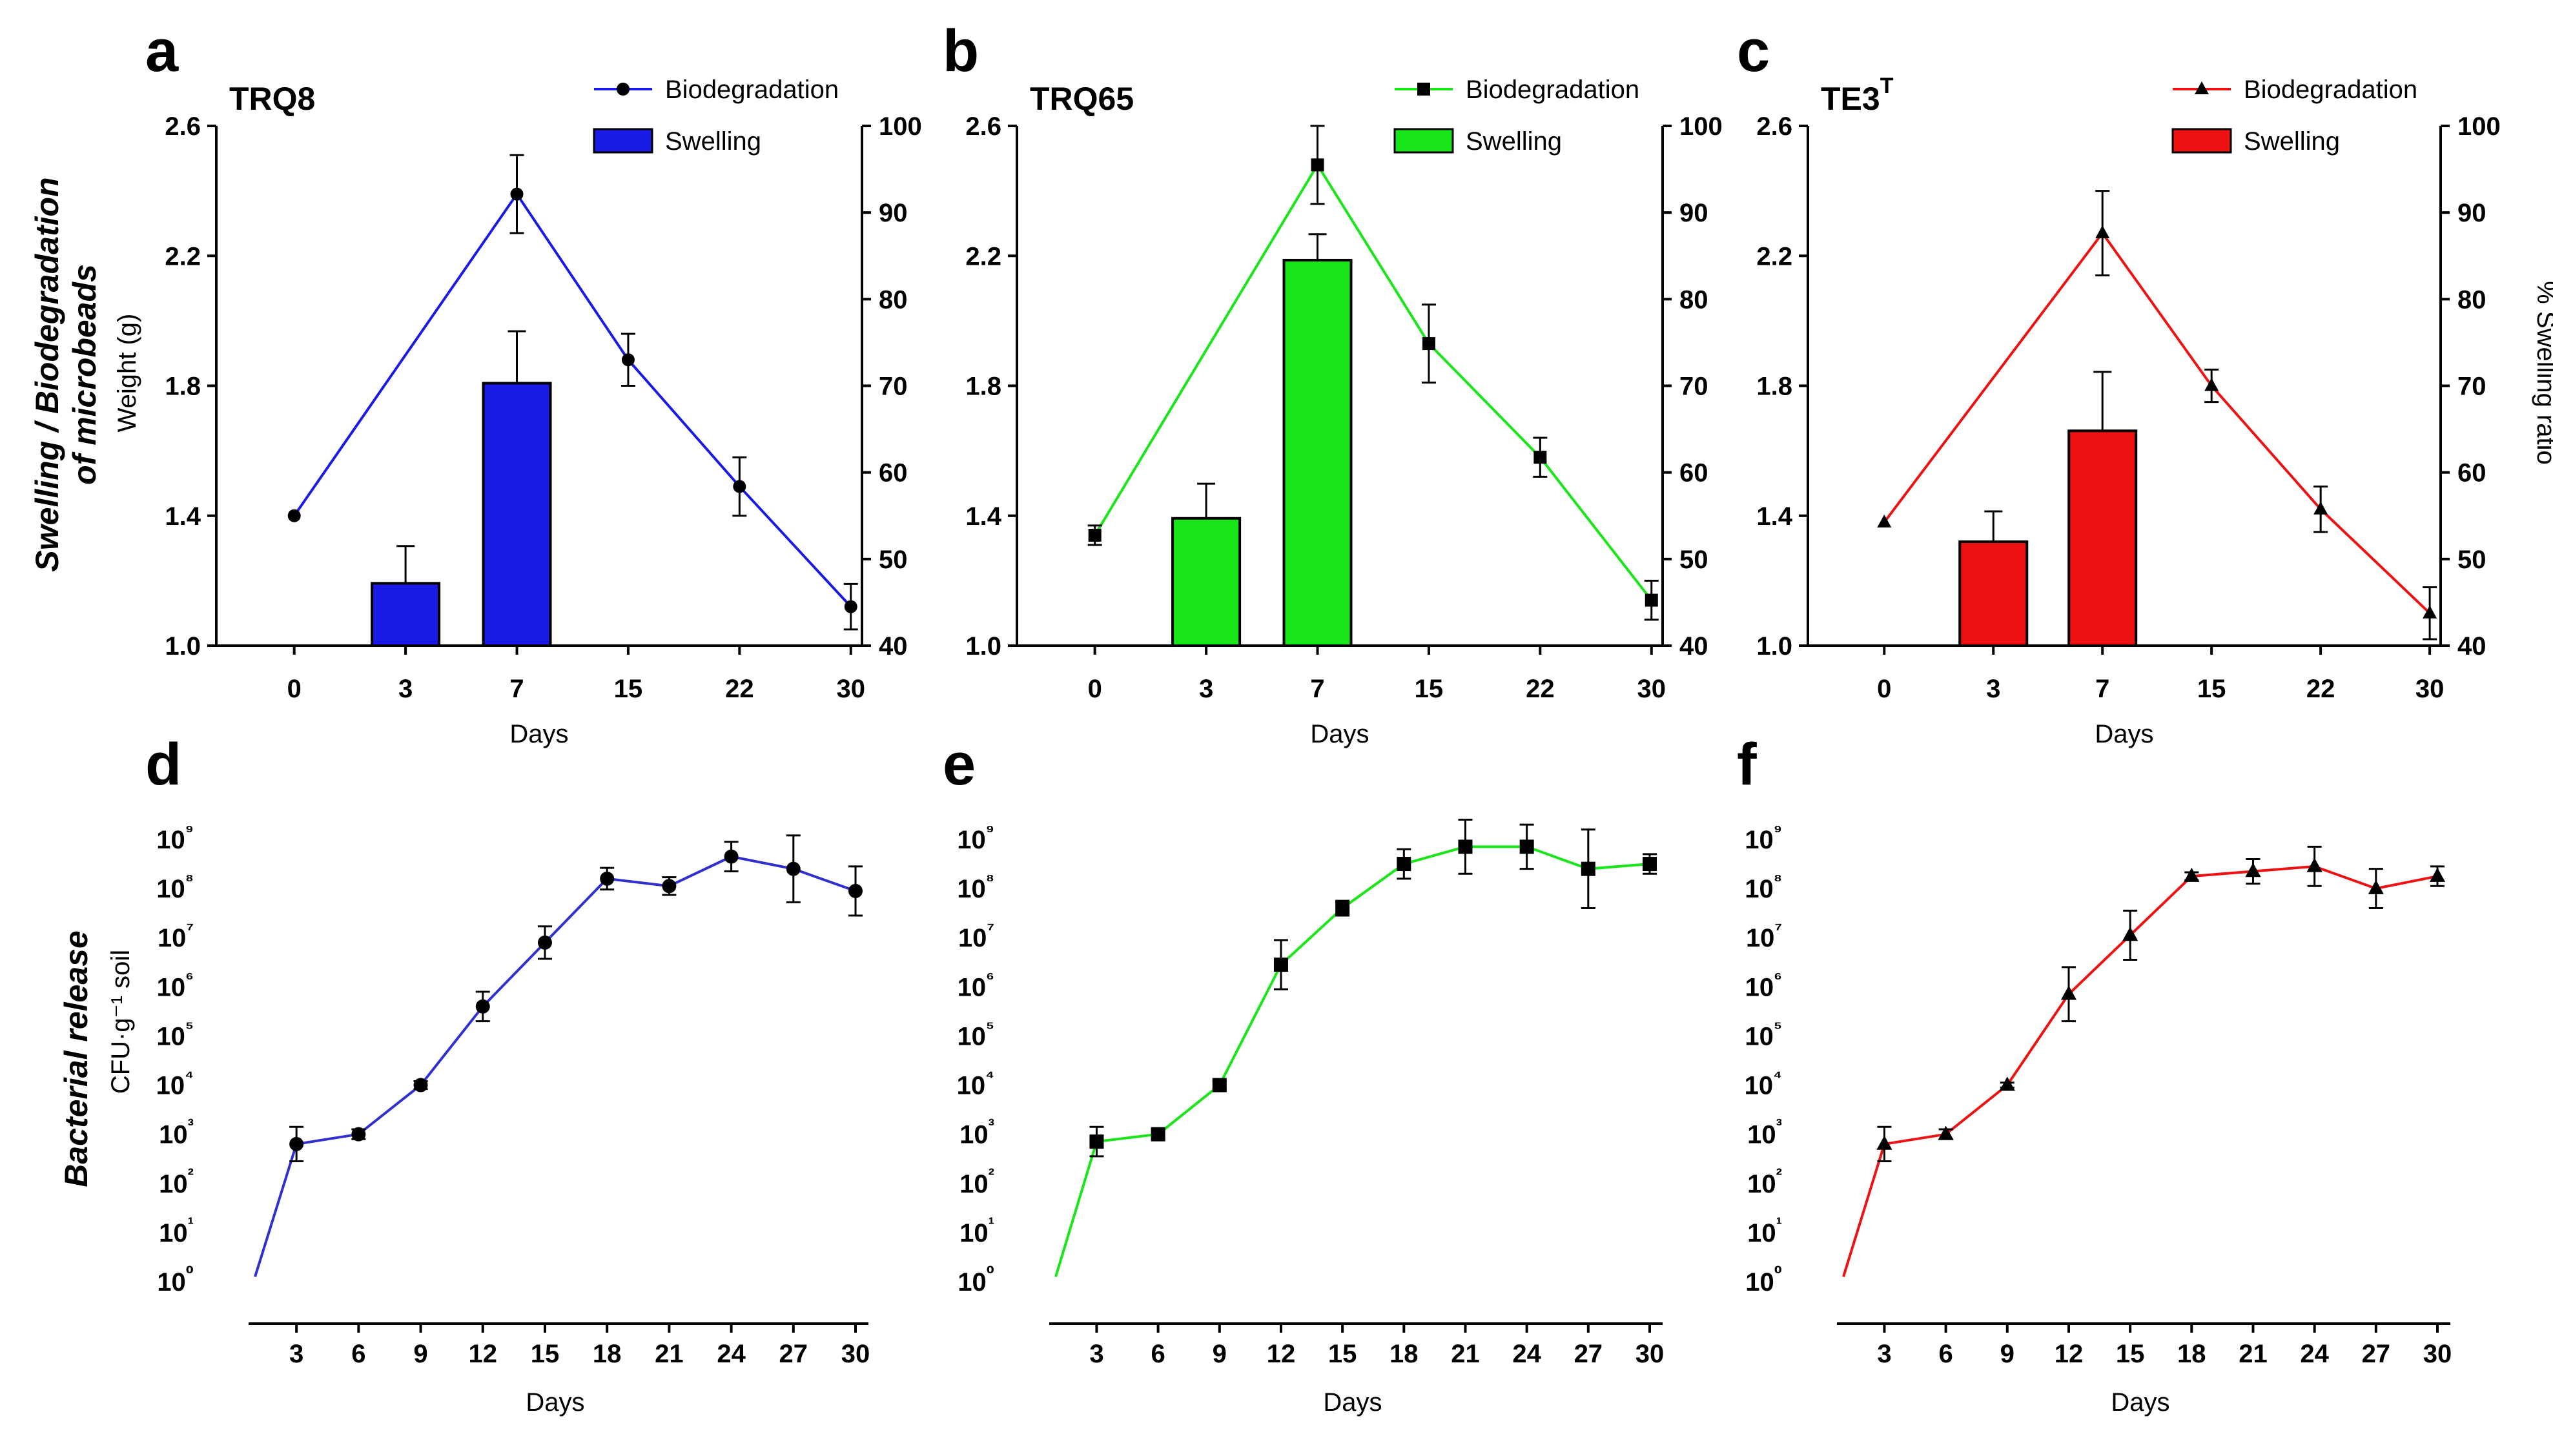 The height and width of the screenshot is (1456, 2553). Describe the element at coordinates (2320, 689) in the screenshot. I see `x-tick-label: 22` at that location.